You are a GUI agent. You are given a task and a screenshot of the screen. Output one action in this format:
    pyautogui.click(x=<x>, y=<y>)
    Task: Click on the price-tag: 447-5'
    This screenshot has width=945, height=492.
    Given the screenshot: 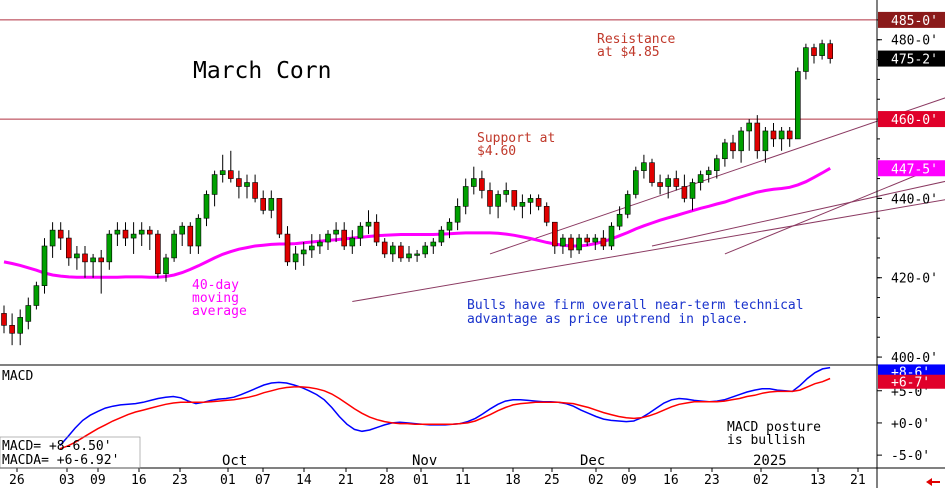 What is the action you would take?
    pyautogui.click(x=911, y=168)
    